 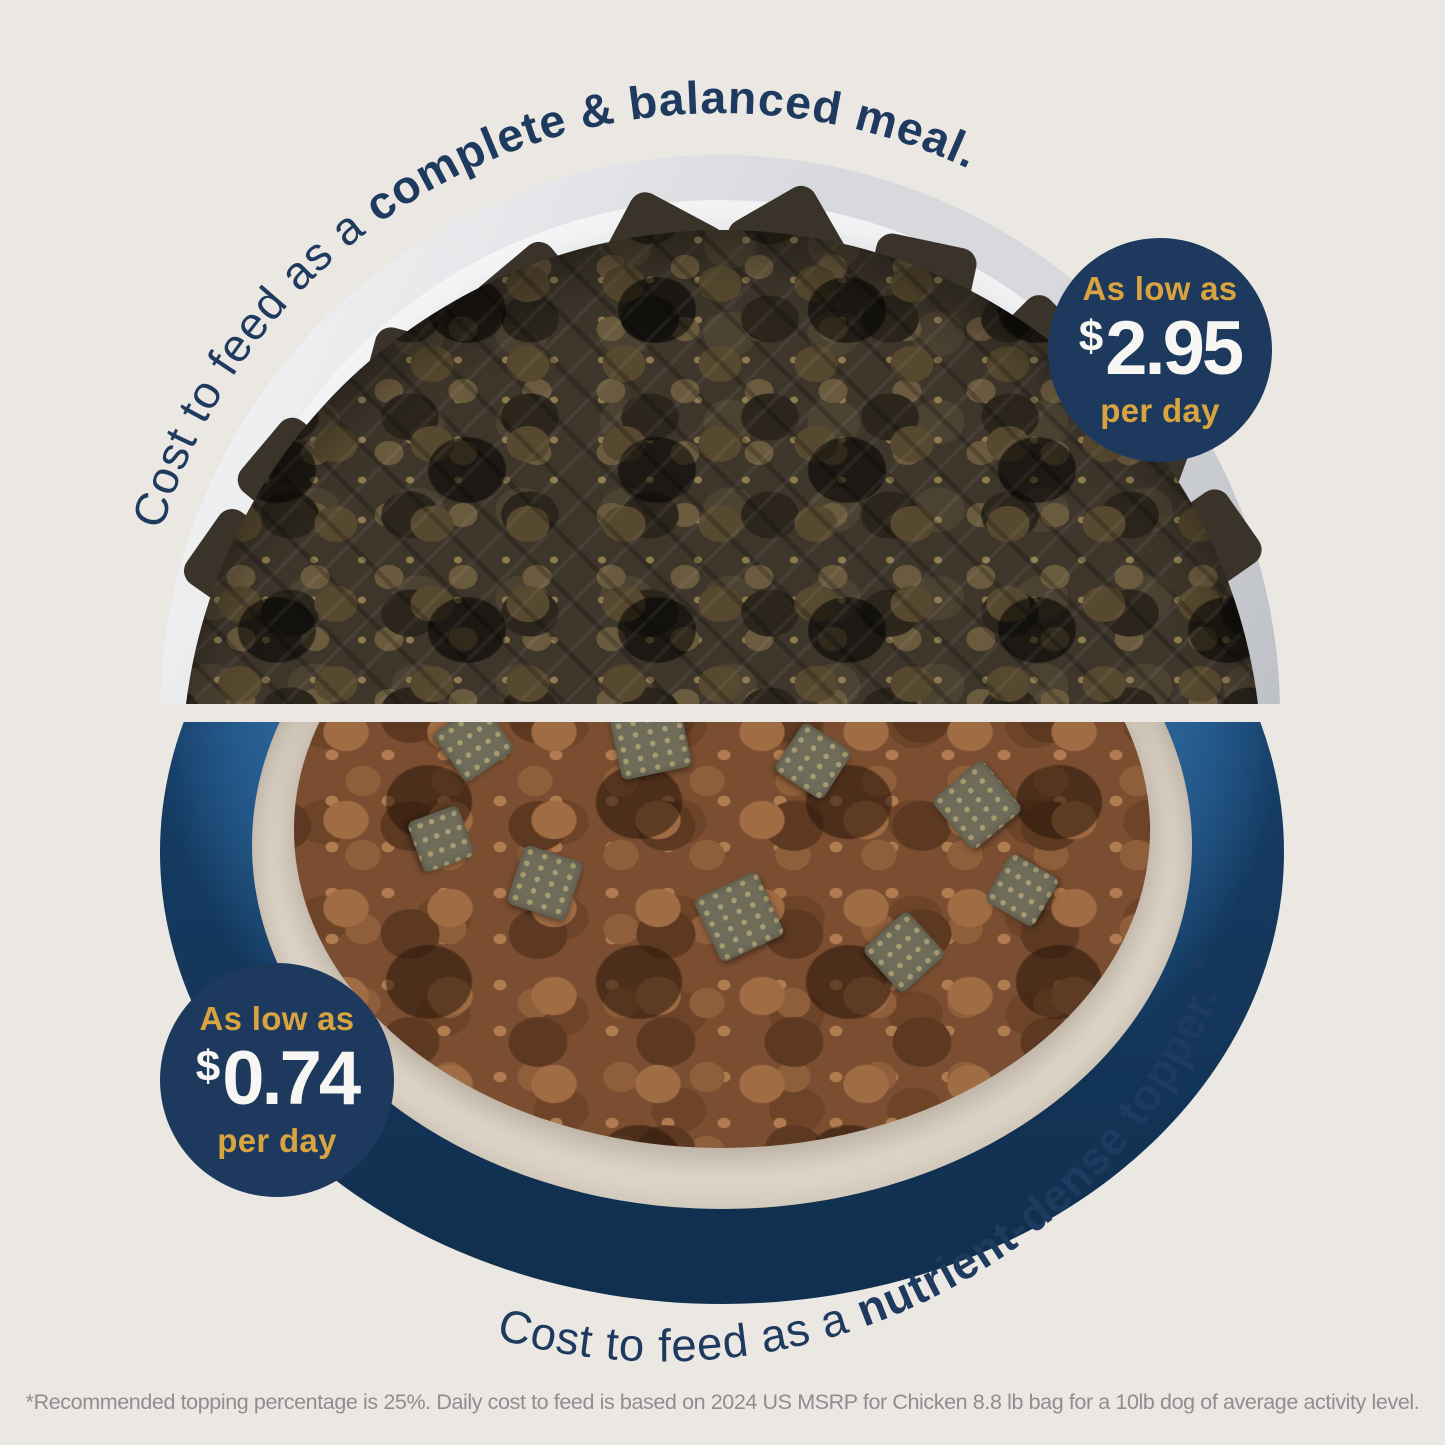 I want to click on price-badge-topper: As low as $0.74 per day, so click(x=277, y=1080).